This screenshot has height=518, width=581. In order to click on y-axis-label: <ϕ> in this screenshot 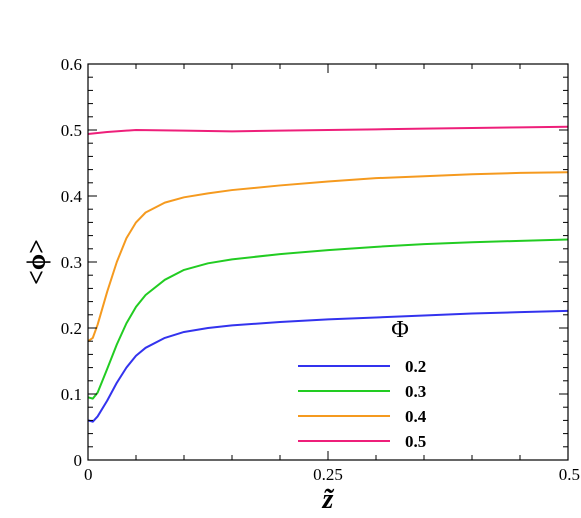, I will do `click(36, 262)`.